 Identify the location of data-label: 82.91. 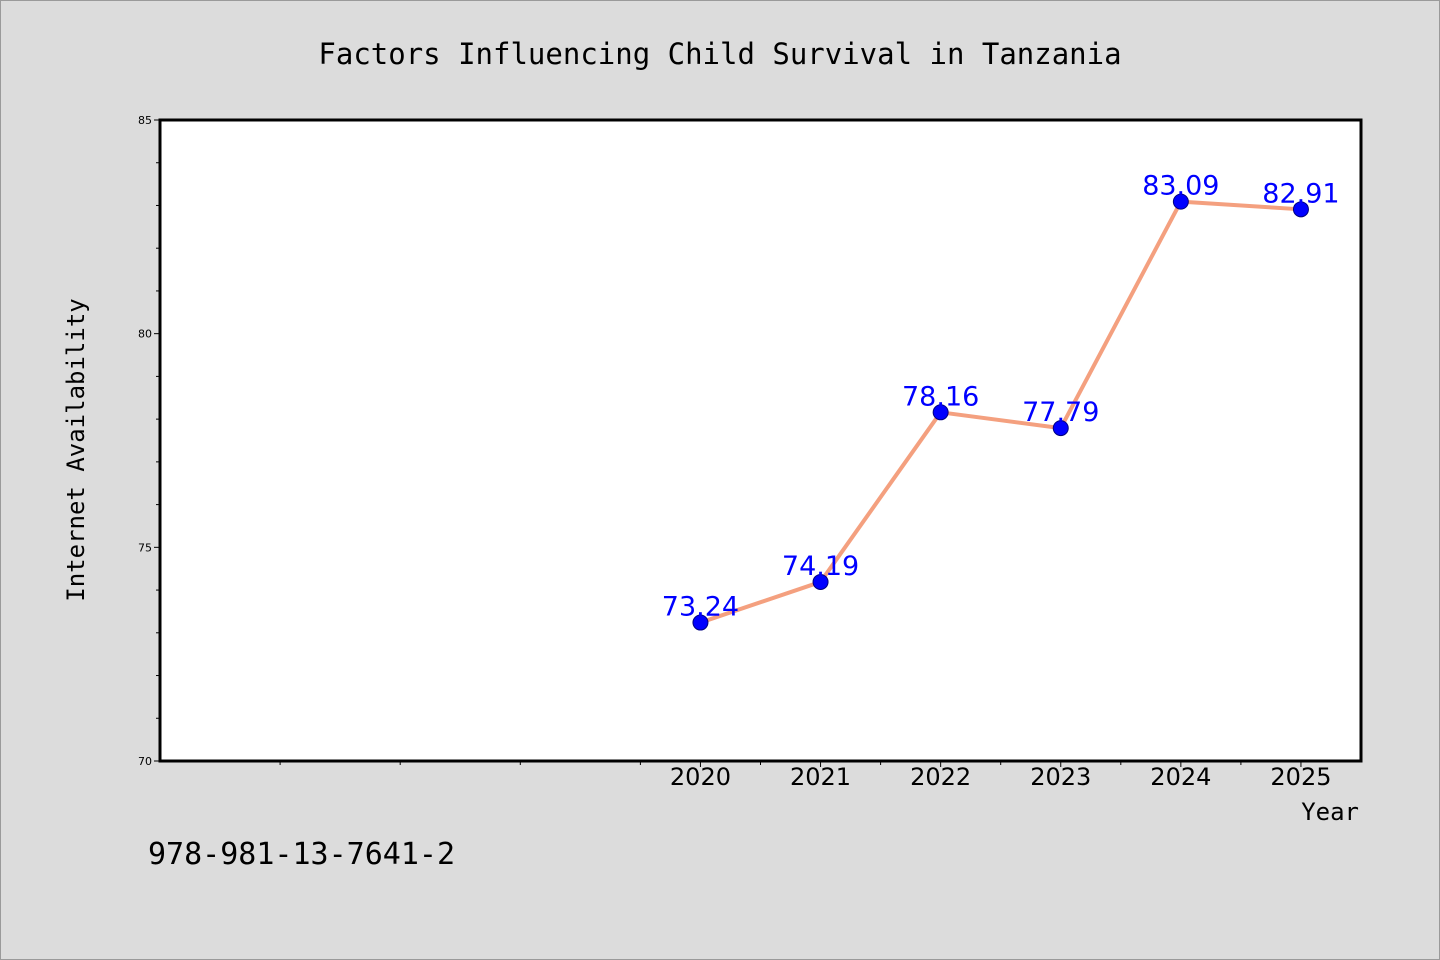
(1300, 193).